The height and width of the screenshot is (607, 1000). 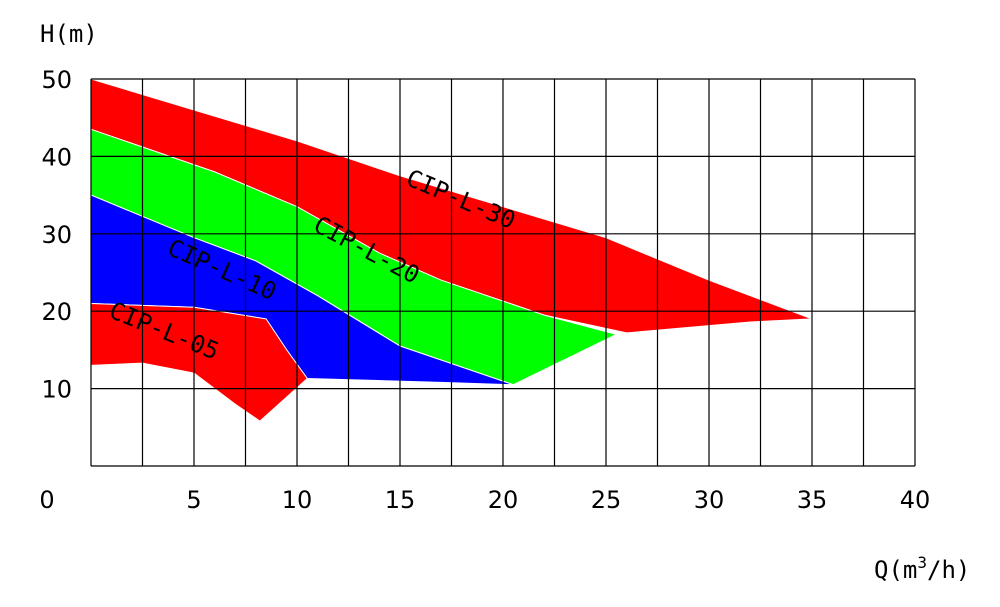 What do you see at coordinates (895, 570) in the screenshot?
I see `x-axis-title-main: Q(m` at bounding box center [895, 570].